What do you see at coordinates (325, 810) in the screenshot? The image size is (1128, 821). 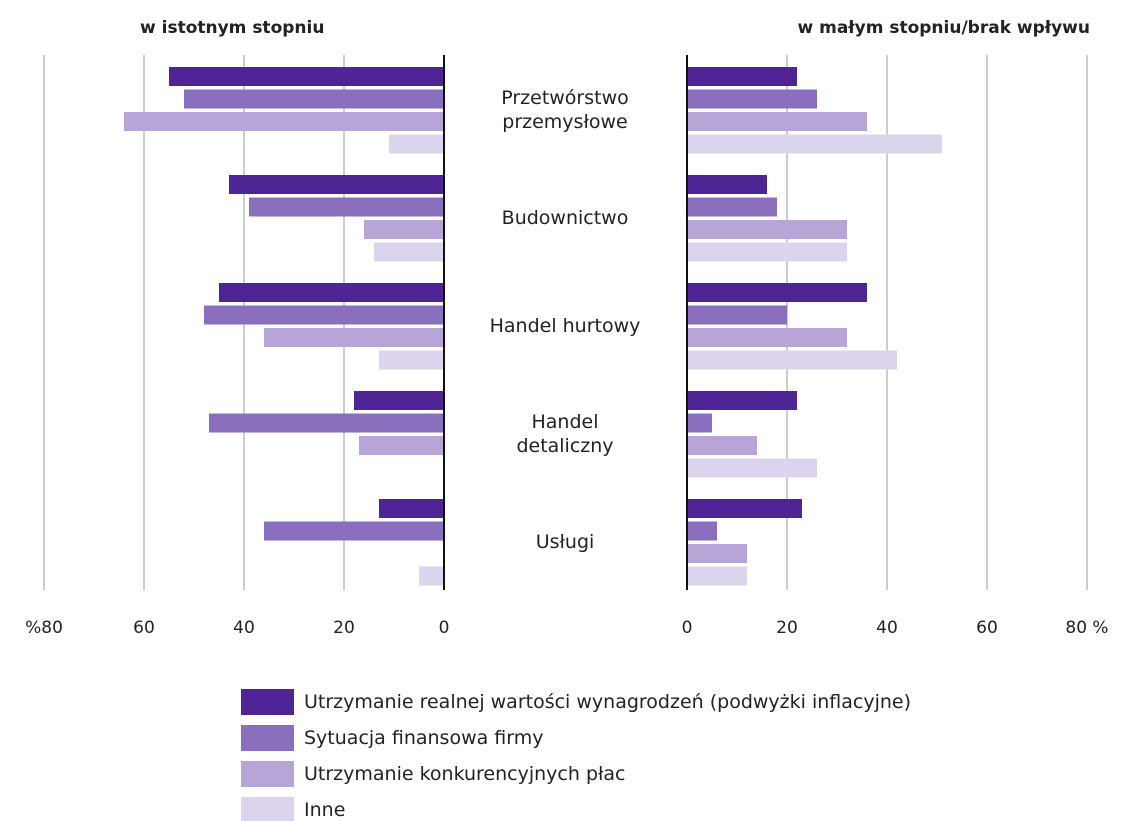 I see `legend-label: Inne` at bounding box center [325, 810].